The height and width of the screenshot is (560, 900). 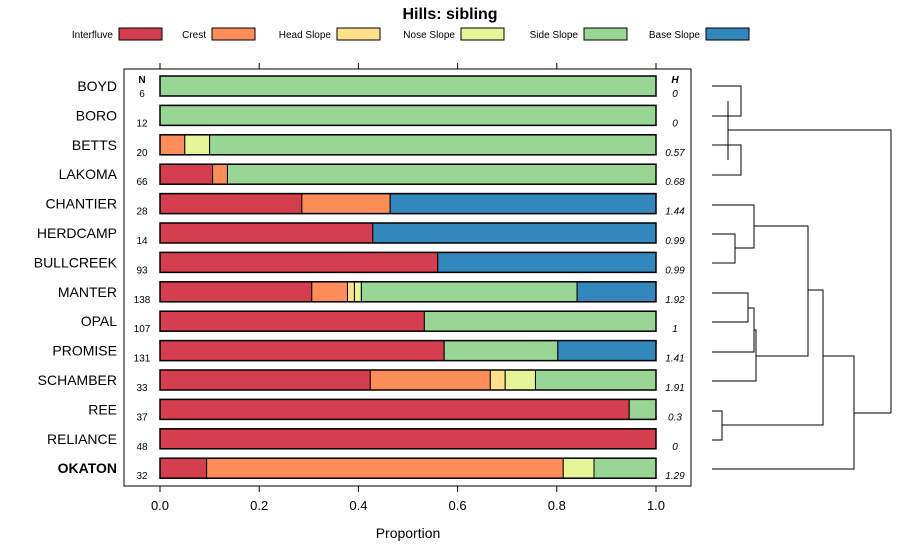 I want to click on legend-swatch-side-slope, so click(x=605, y=34).